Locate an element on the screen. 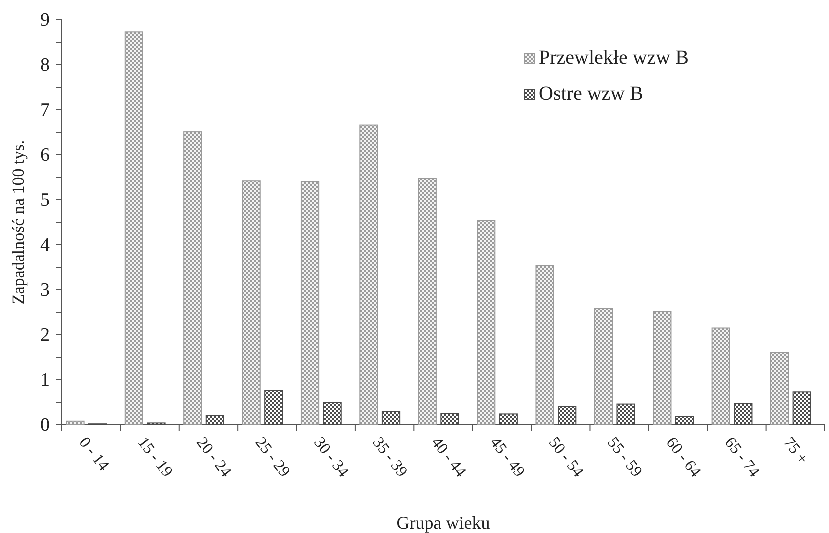  legend-label: Przewlekłe wzw B is located at coordinates (614, 58).